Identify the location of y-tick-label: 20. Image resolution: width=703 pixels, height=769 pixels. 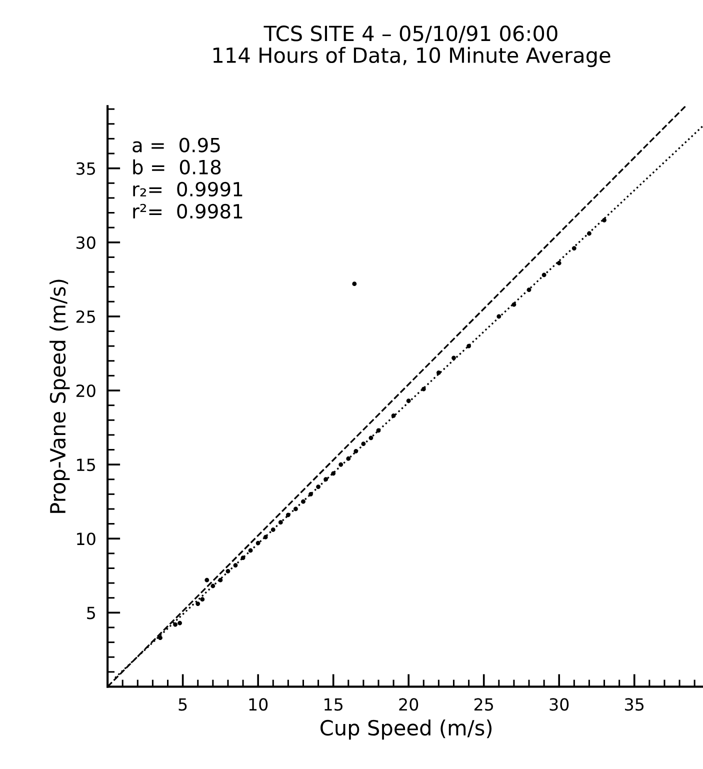
(86, 391).